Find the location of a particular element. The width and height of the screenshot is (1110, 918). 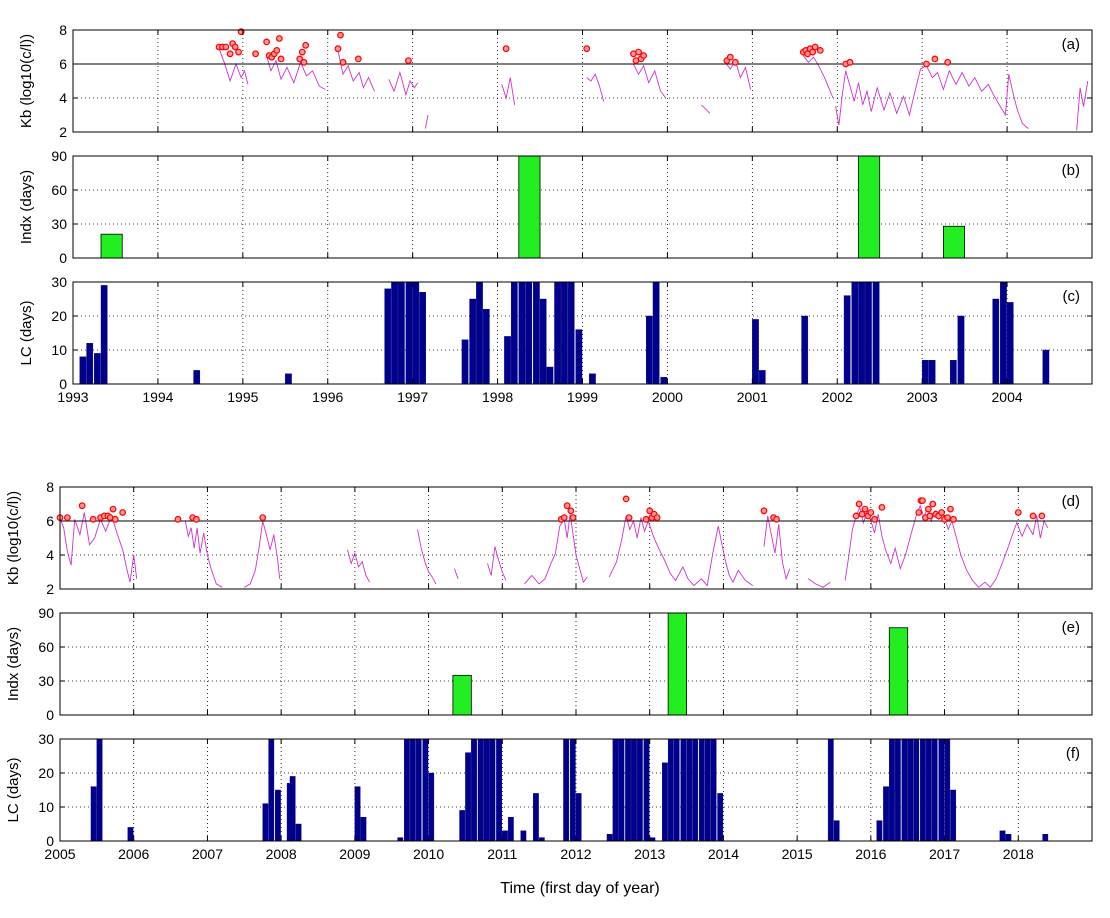

x-tick-label: 2007 is located at coordinates (207, 854).